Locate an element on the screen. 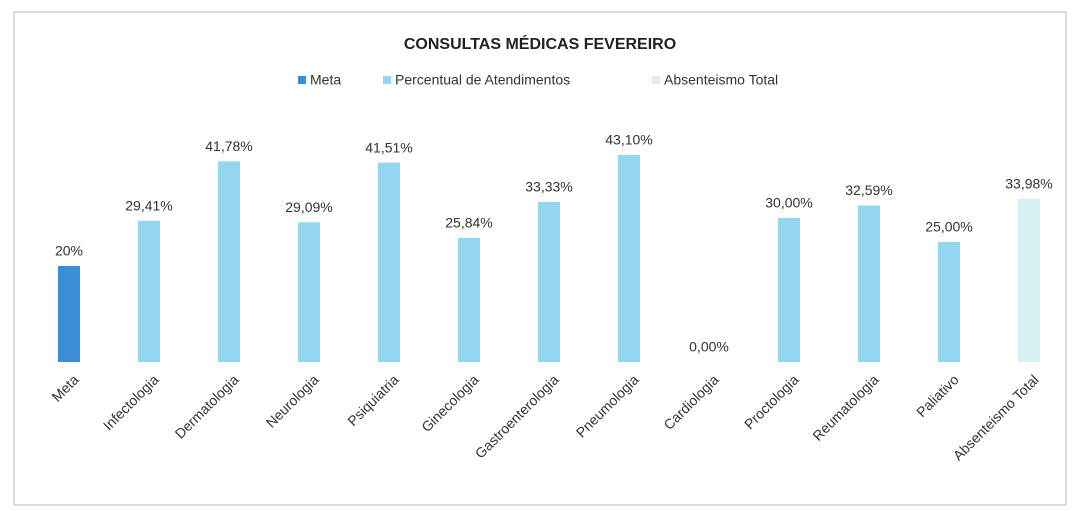 This screenshot has height=511, width=1076. chart-title: CONSULTAS MÉDICAS FEVEREIRO is located at coordinates (540, 43).